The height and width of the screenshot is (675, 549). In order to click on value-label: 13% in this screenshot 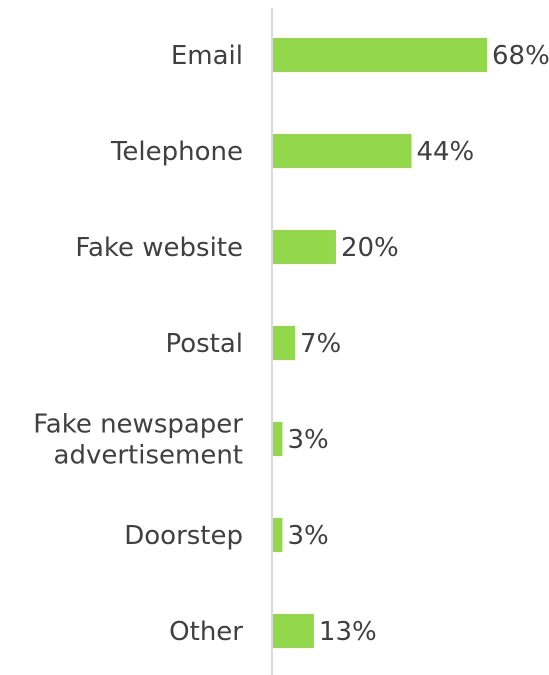, I will do `click(348, 632)`.